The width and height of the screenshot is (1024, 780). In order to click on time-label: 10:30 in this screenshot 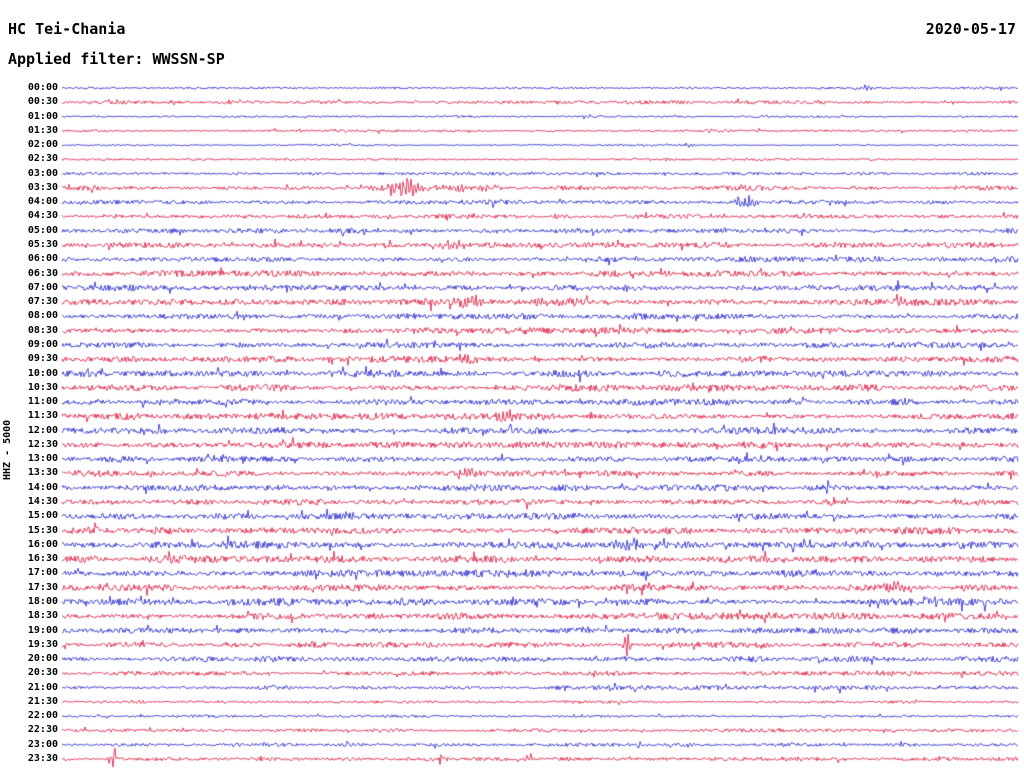, I will do `click(42, 387)`.